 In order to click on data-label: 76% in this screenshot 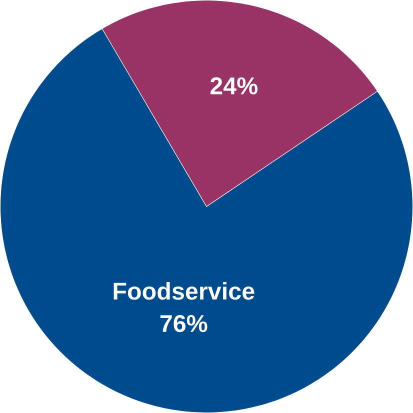, I will do `click(184, 323)`.